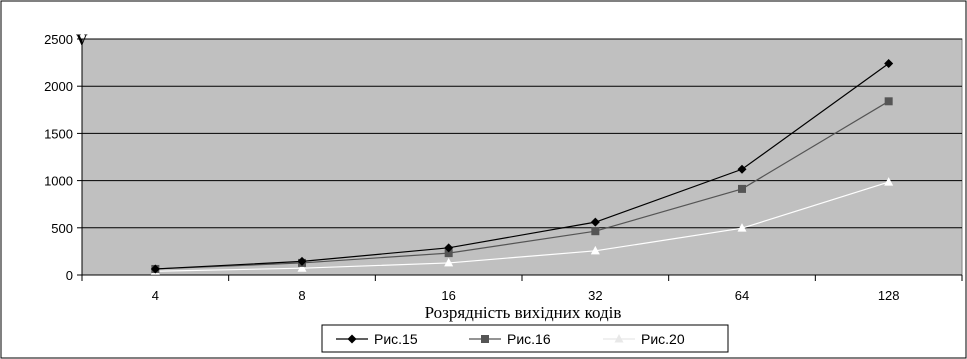 Image resolution: width=967 pixels, height=359 pixels. What do you see at coordinates (58, 39) in the screenshot?
I see `y-tick-label: 2500` at bounding box center [58, 39].